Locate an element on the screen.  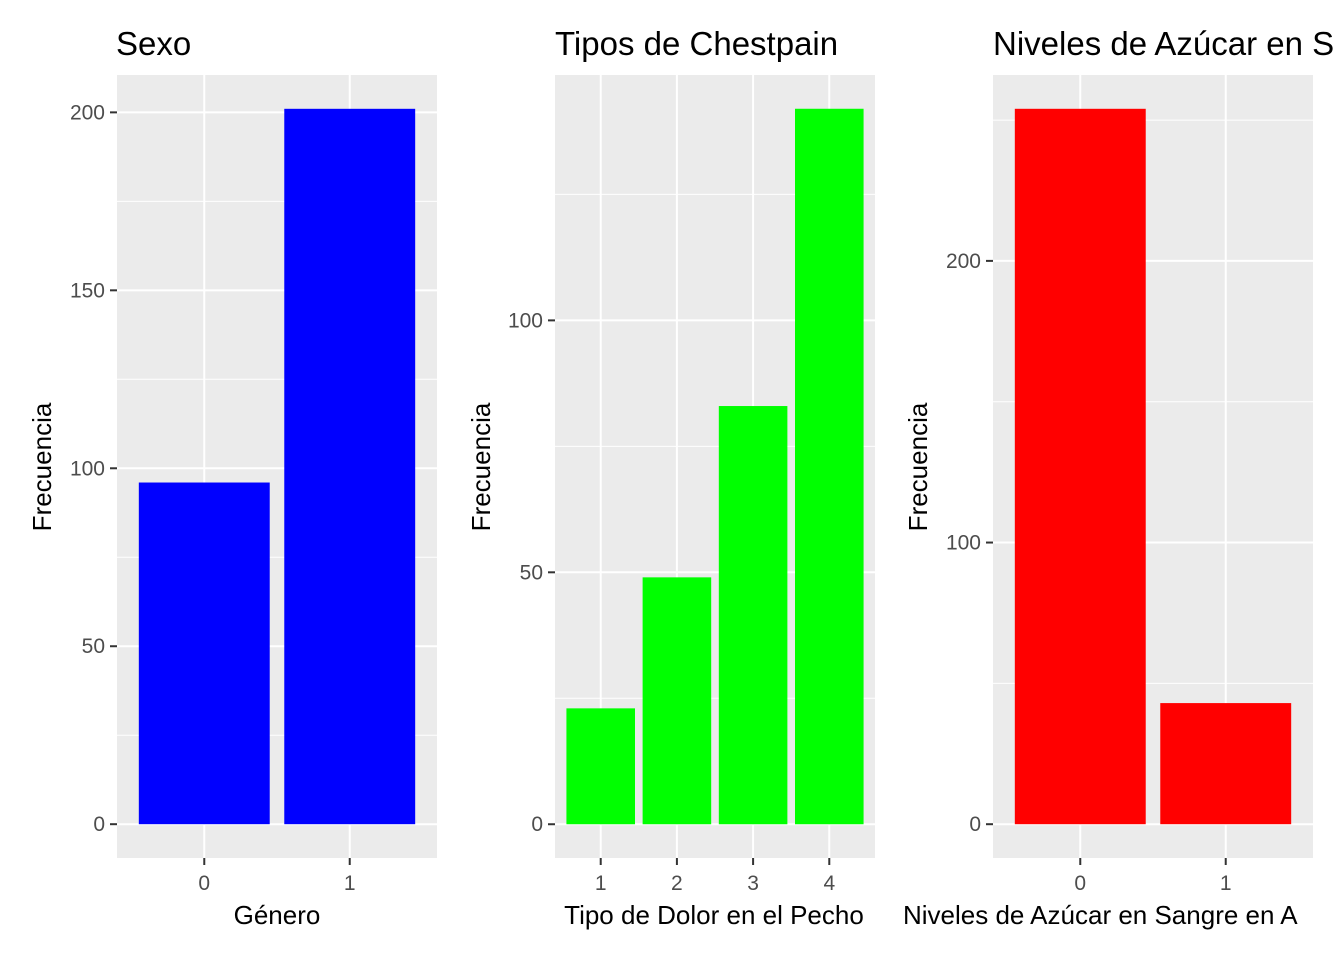
chart-title: Sexo is located at coordinates (153, 43).